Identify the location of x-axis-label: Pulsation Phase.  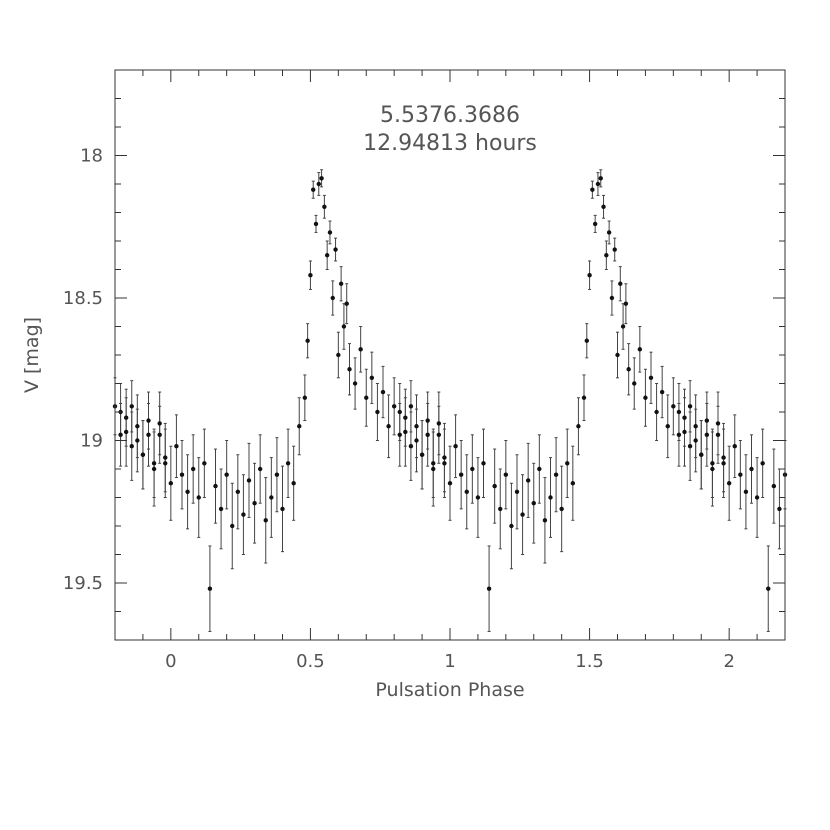
(449, 690).